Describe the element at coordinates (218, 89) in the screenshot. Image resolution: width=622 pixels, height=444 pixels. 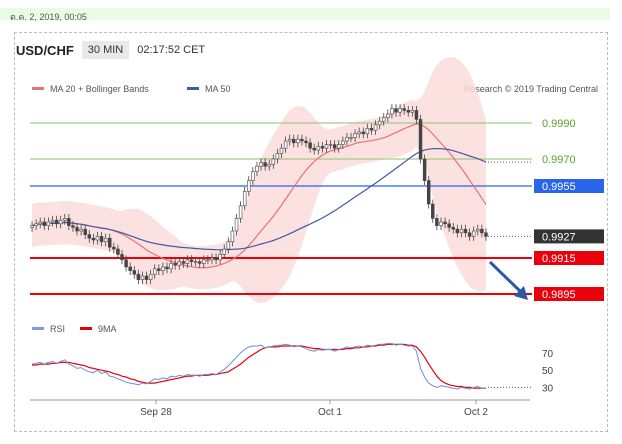
I see `ma50-legend-label: MA 50` at that location.